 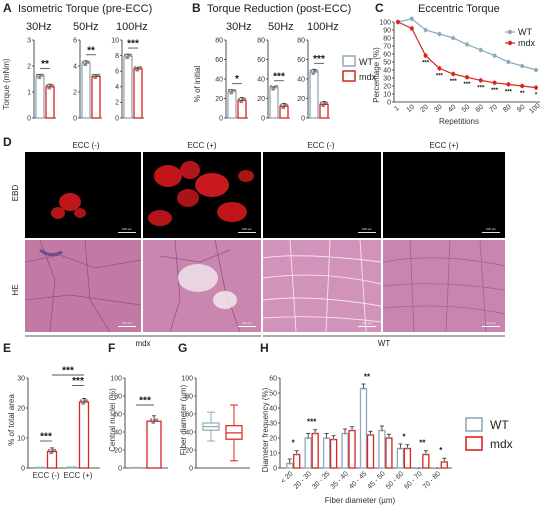 What do you see at coordinates (366, 62) in the screenshot?
I see `legend-ab-wt-label: WT` at bounding box center [366, 62].